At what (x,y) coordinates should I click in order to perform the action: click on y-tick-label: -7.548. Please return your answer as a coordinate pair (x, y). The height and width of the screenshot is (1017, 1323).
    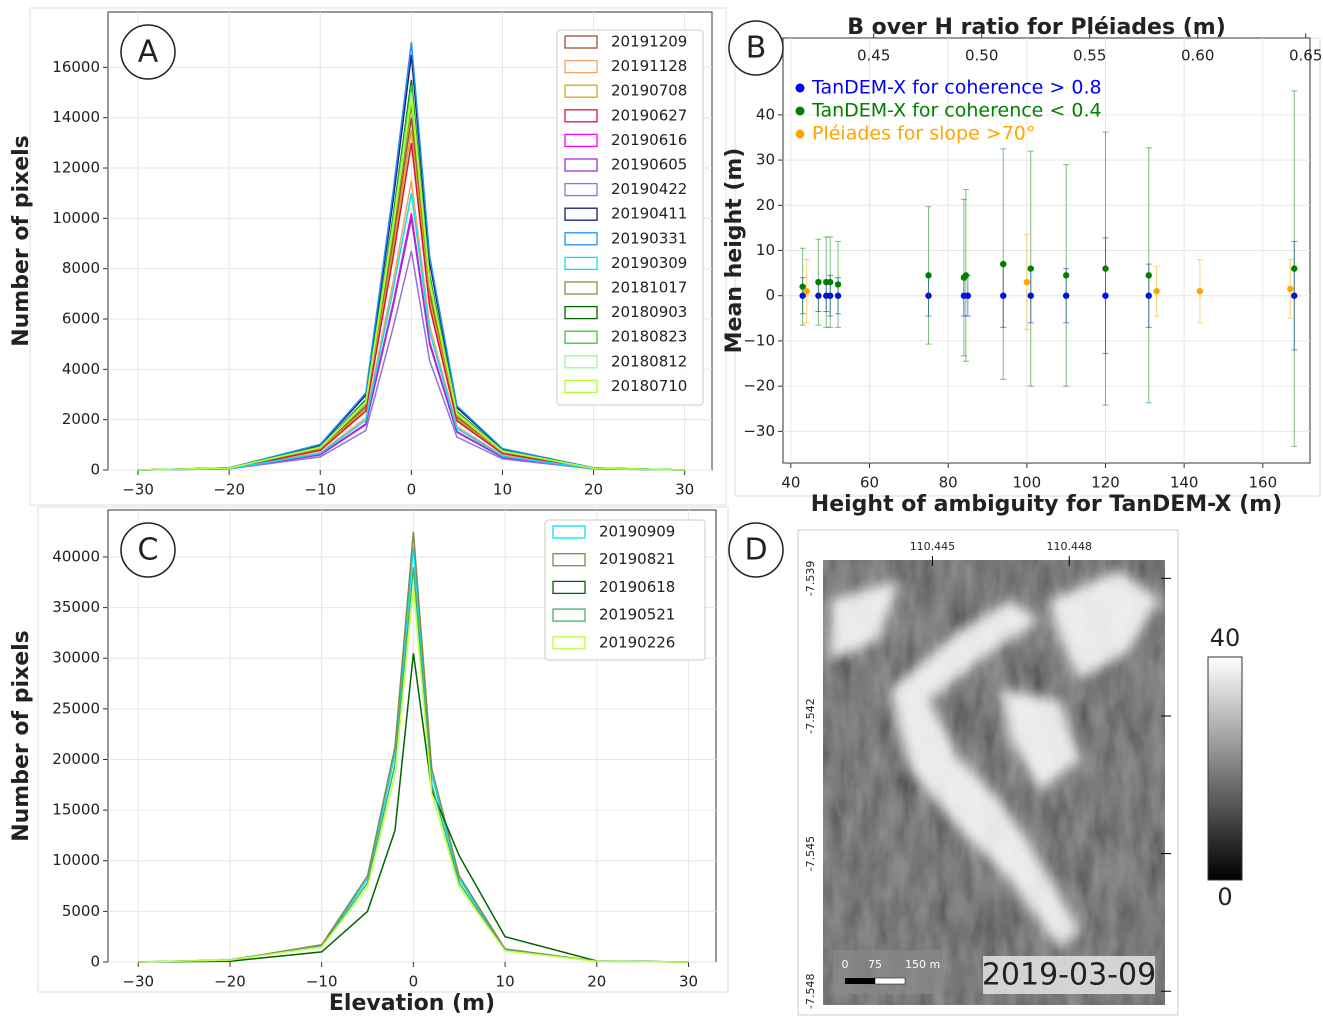
    Looking at the image, I should click on (810, 991).